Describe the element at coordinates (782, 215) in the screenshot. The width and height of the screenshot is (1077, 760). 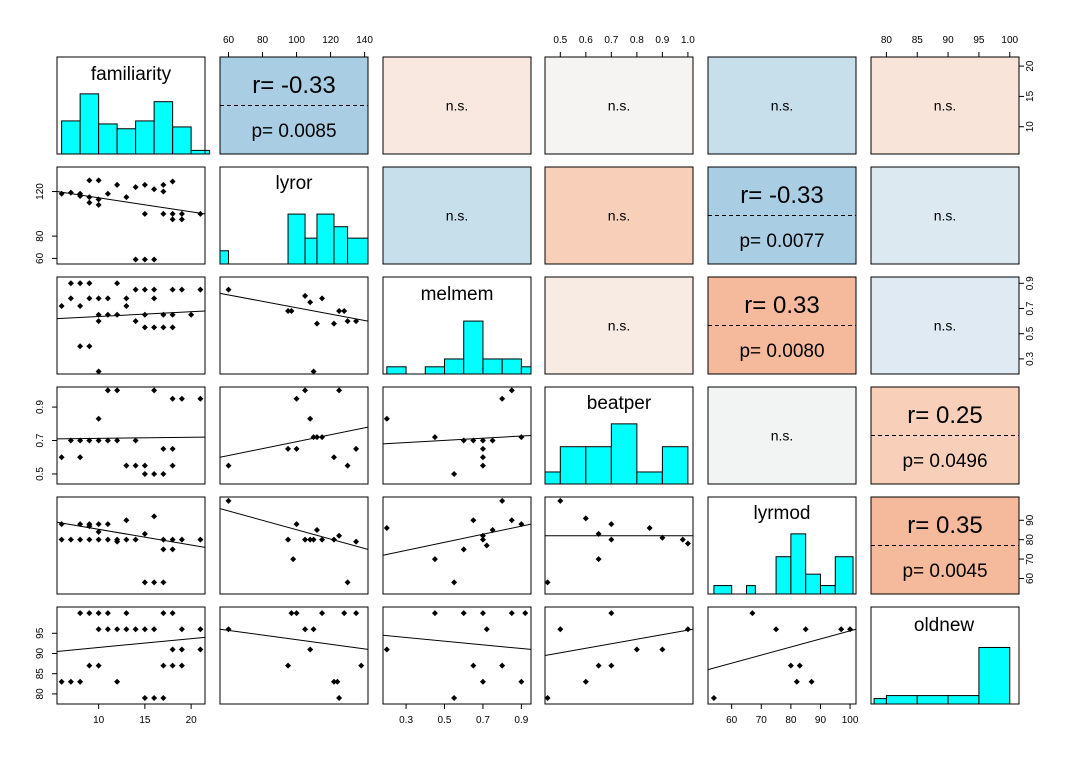
I see `correlation-panel-lyror-lyrmod: r= -0.33 p= 0.0077` at that location.